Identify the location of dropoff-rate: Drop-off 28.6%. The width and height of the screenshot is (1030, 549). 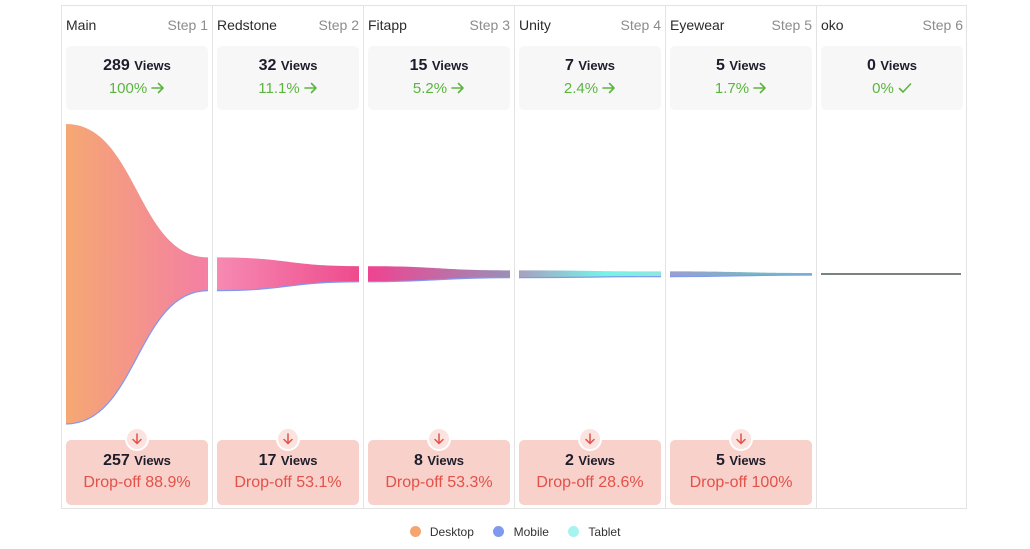
(590, 482).